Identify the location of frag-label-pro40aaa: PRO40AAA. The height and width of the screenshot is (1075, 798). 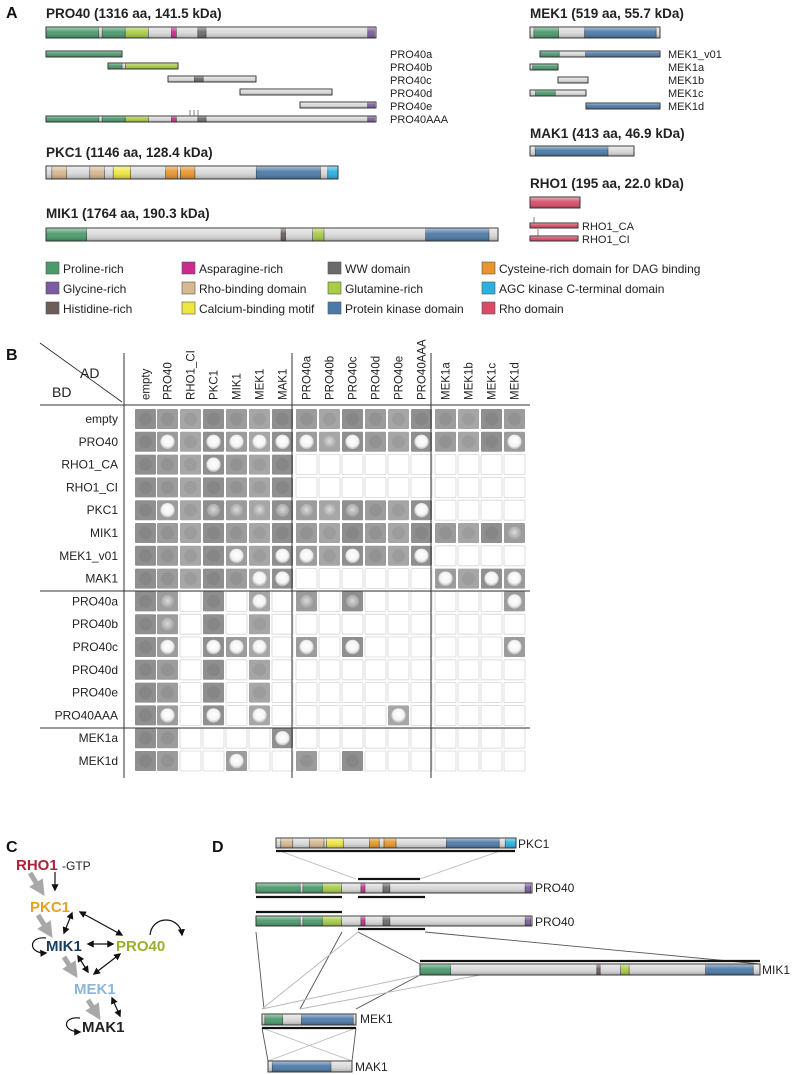
(419, 120).